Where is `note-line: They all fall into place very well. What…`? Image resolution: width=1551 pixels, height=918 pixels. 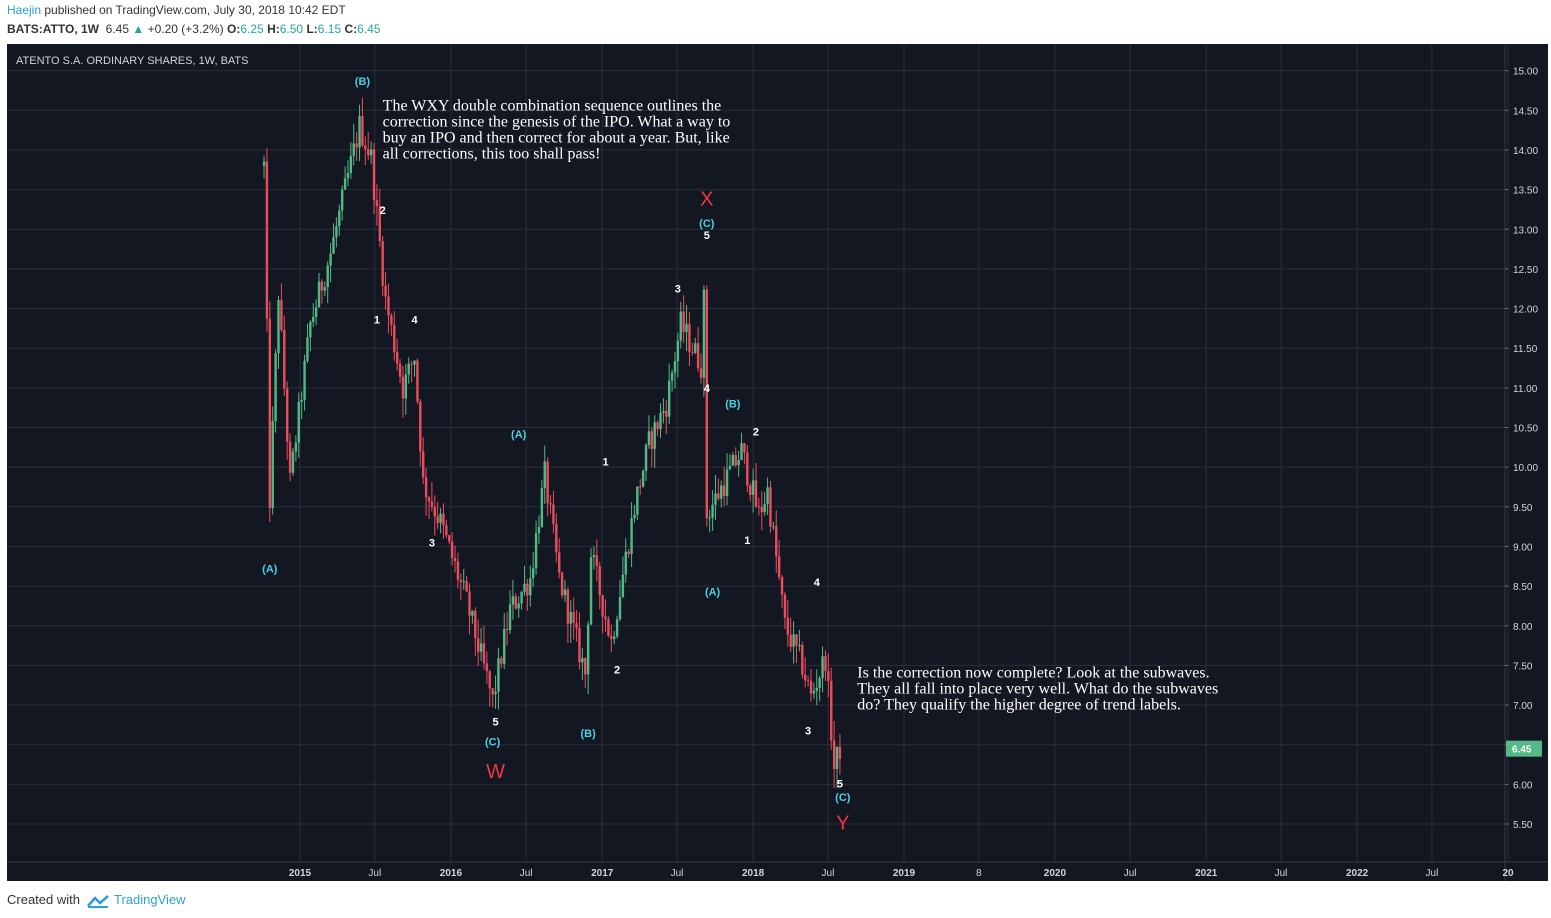 note-line: They all fall into place very well. What… is located at coordinates (1037, 688).